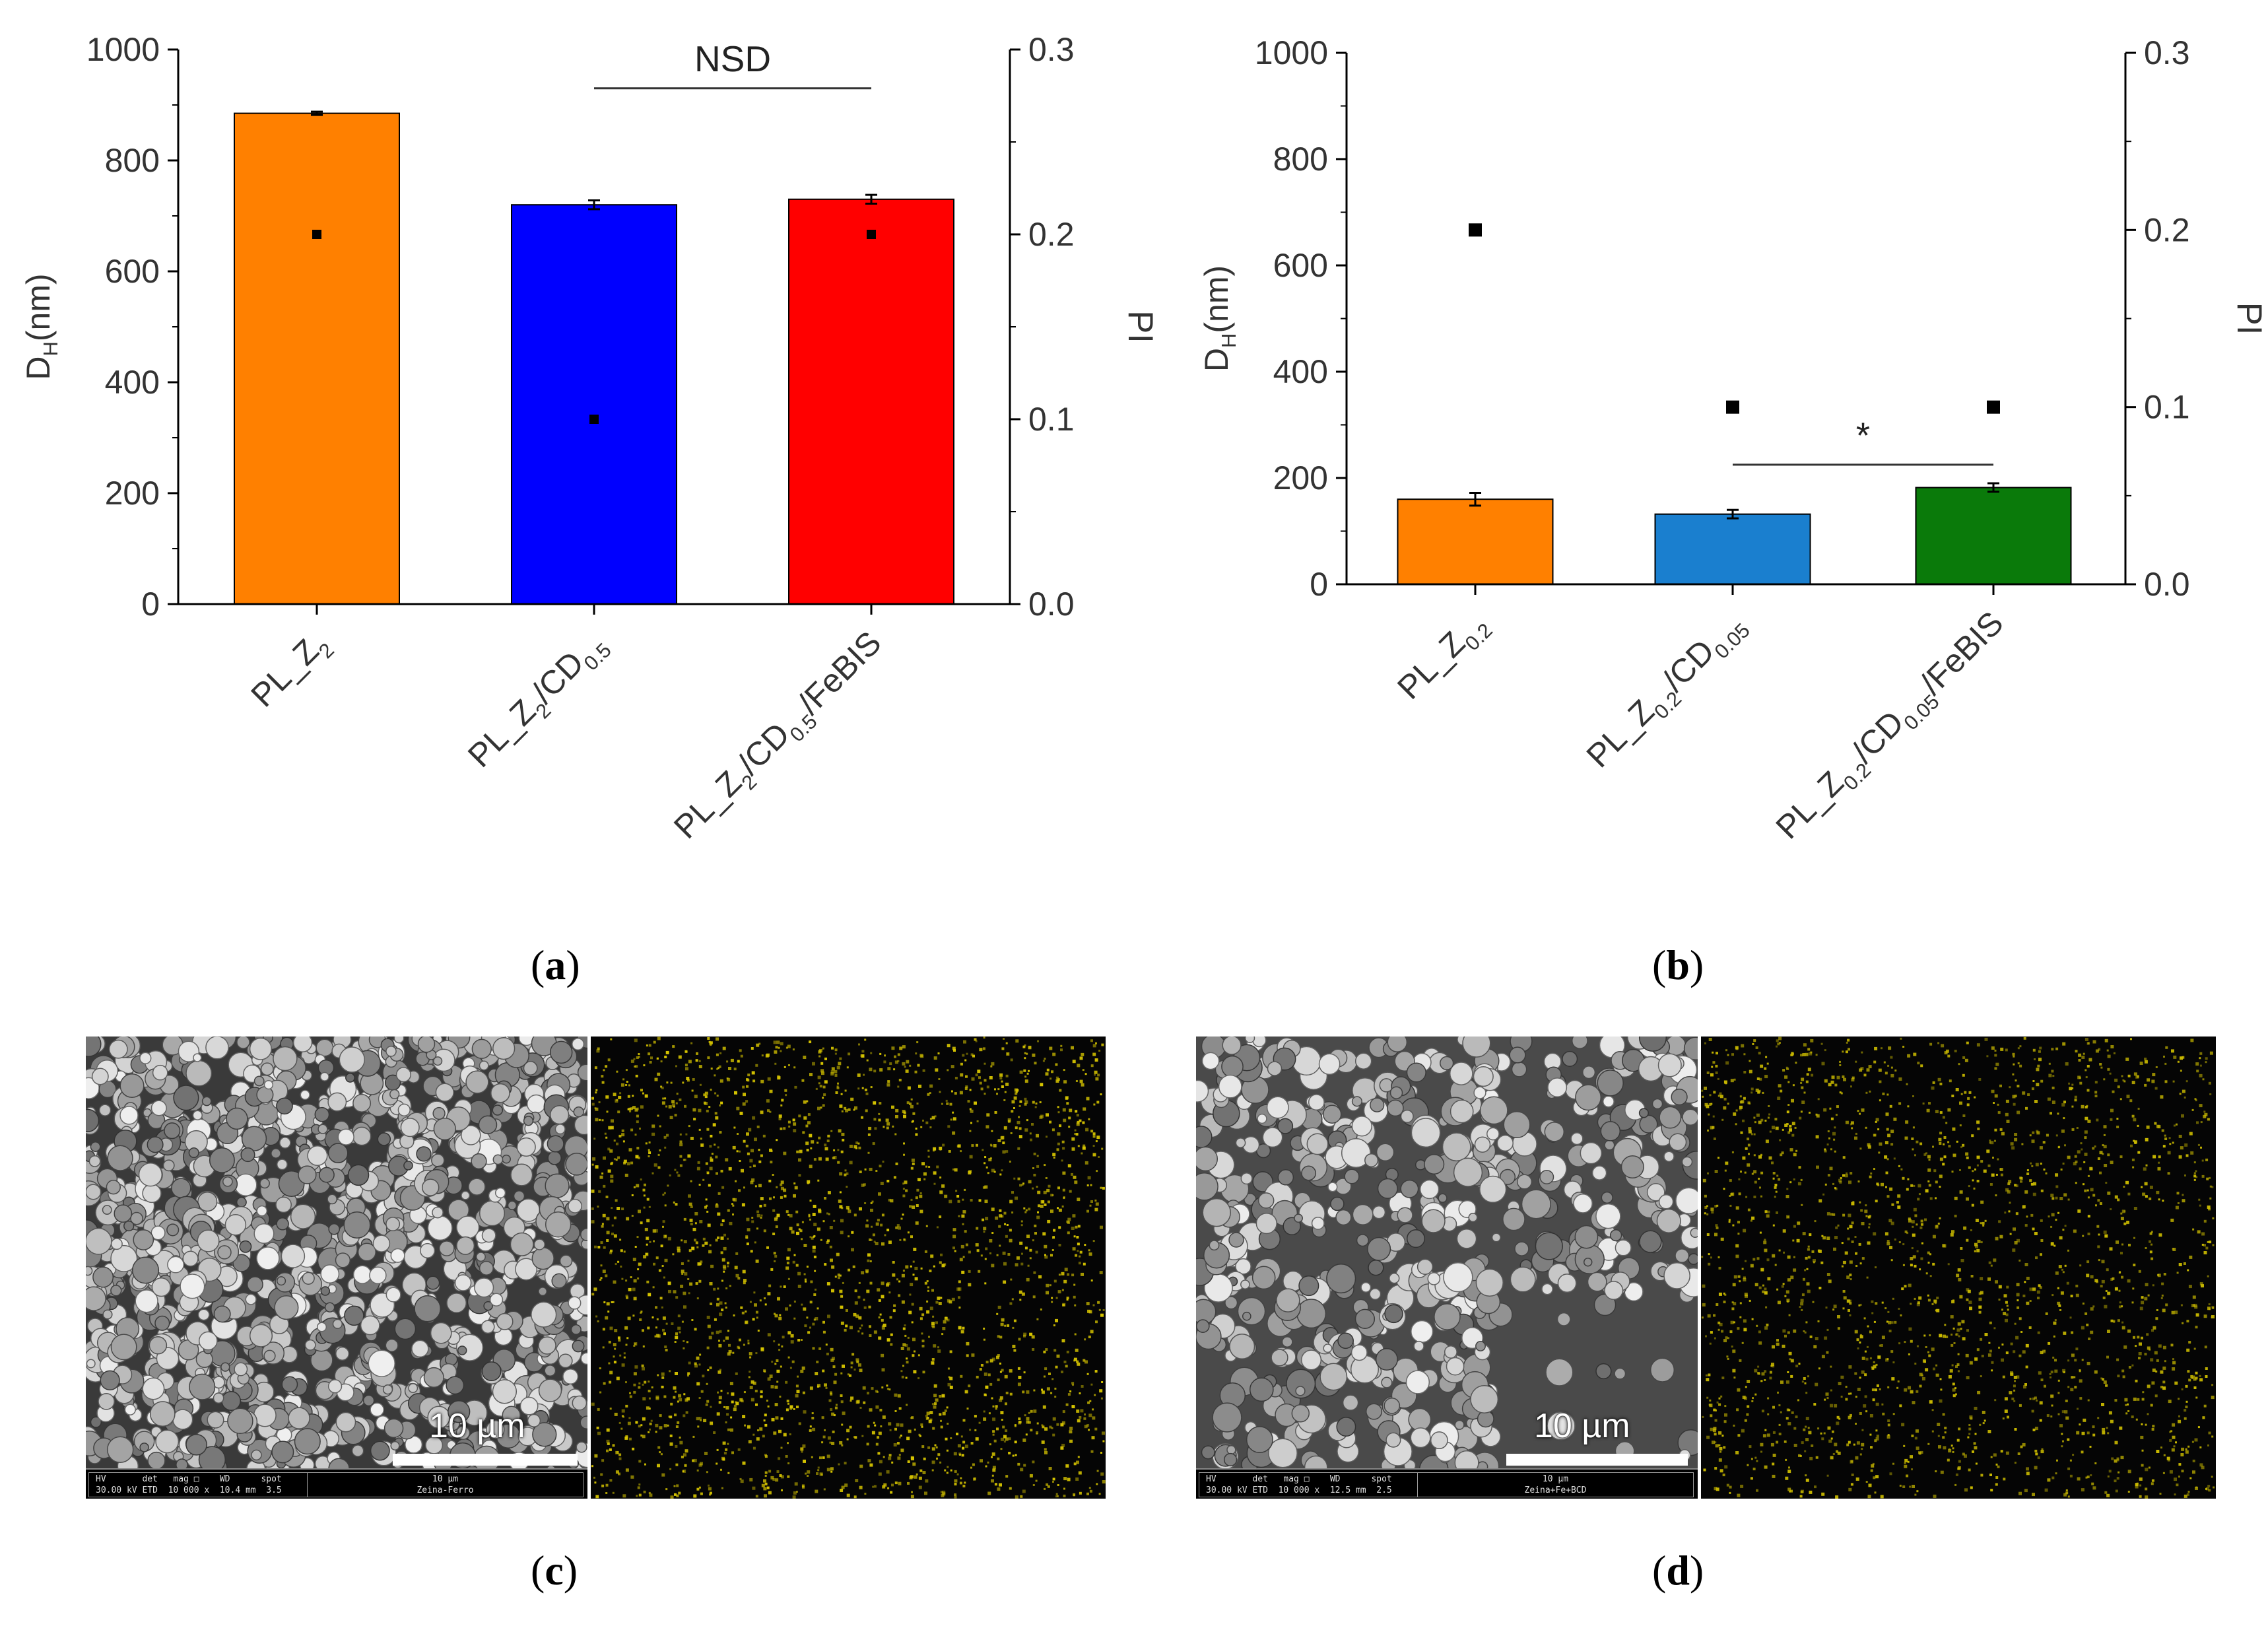 This screenshot has height=1632, width=2268. I want to click on y-axis-label: DH(nm), so click(41, 326).